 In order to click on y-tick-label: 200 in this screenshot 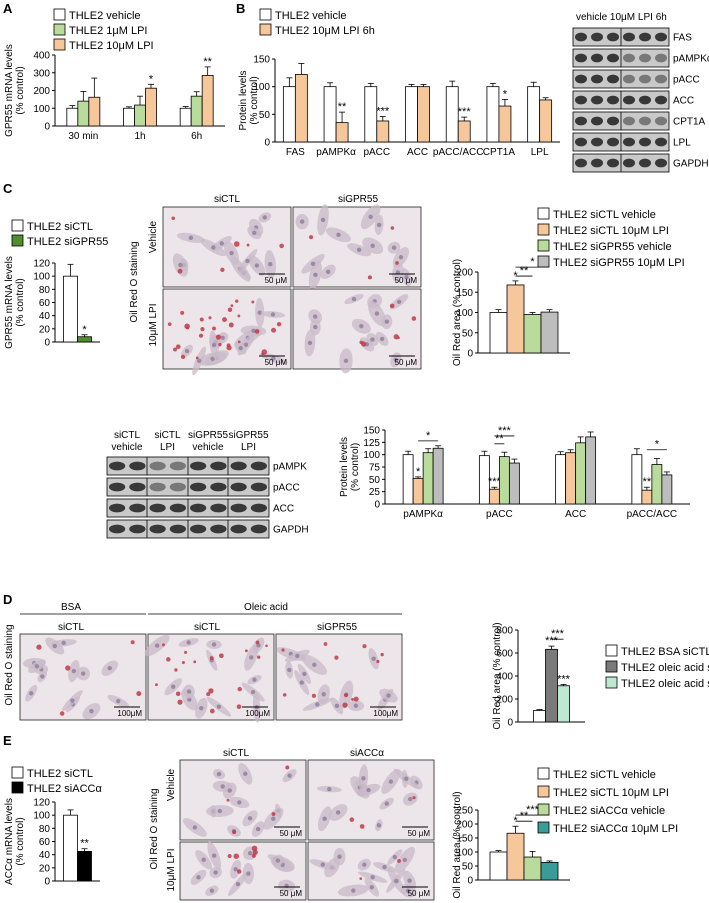, I will do `click(464, 825)`.